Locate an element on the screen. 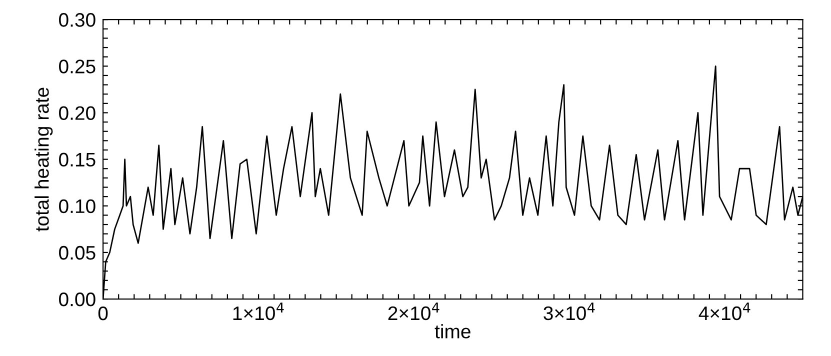  y-tick-label: 0.30 is located at coordinates (77, 20).